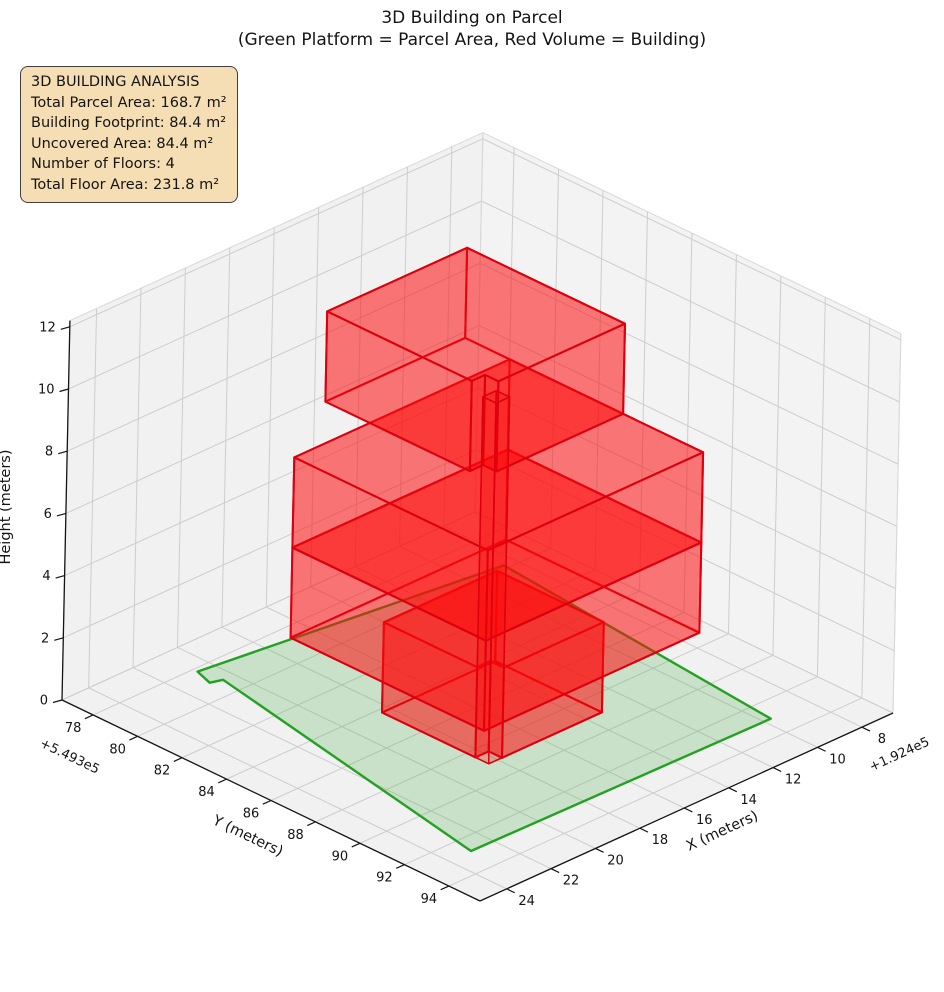  I want to click on z-tick-label: 0, so click(44, 701).